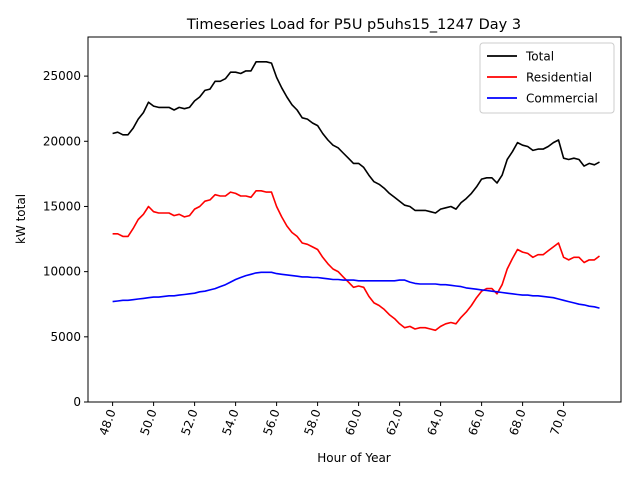 Image resolution: width=640 pixels, height=480 pixels. I want to click on y-tick-label: 5000, so click(65, 337).